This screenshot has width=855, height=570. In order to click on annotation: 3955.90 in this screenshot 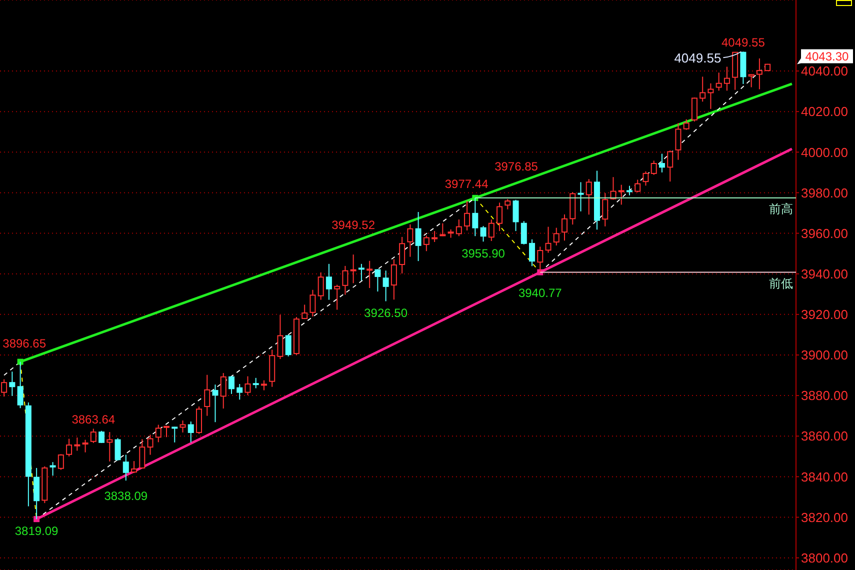, I will do `click(484, 253)`.